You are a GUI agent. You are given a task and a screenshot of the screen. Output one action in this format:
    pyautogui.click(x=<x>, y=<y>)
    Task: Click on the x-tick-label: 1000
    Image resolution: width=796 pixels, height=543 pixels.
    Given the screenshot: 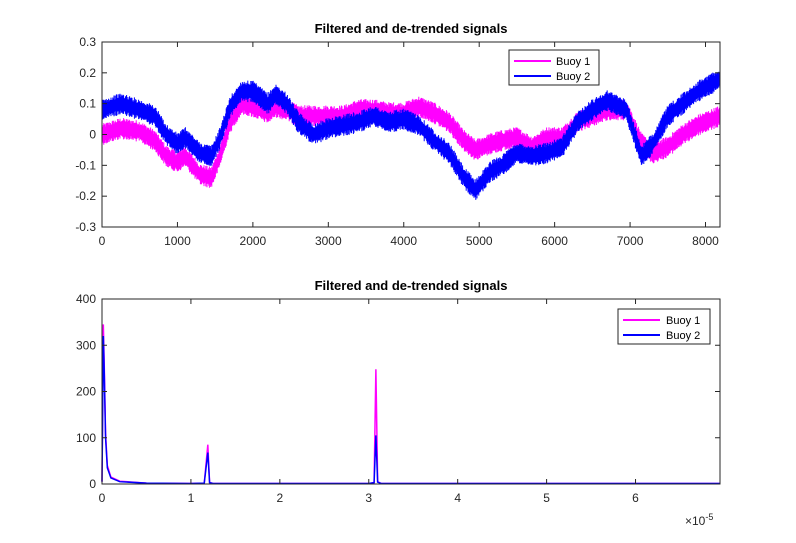 What is the action you would take?
    pyautogui.click(x=177, y=241)
    